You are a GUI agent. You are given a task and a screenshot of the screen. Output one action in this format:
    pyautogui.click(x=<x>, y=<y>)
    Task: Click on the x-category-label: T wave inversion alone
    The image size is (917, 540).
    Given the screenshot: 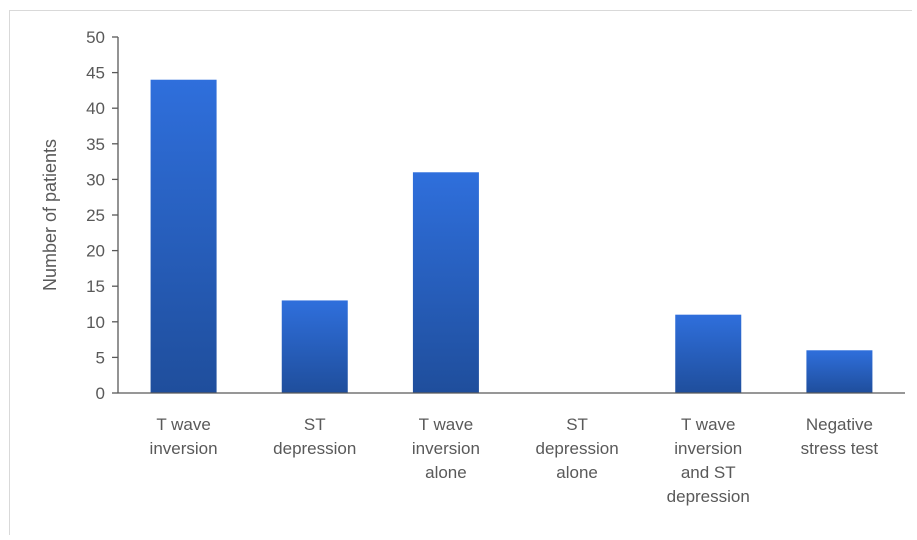 What is the action you would take?
    pyautogui.click(x=446, y=448)
    